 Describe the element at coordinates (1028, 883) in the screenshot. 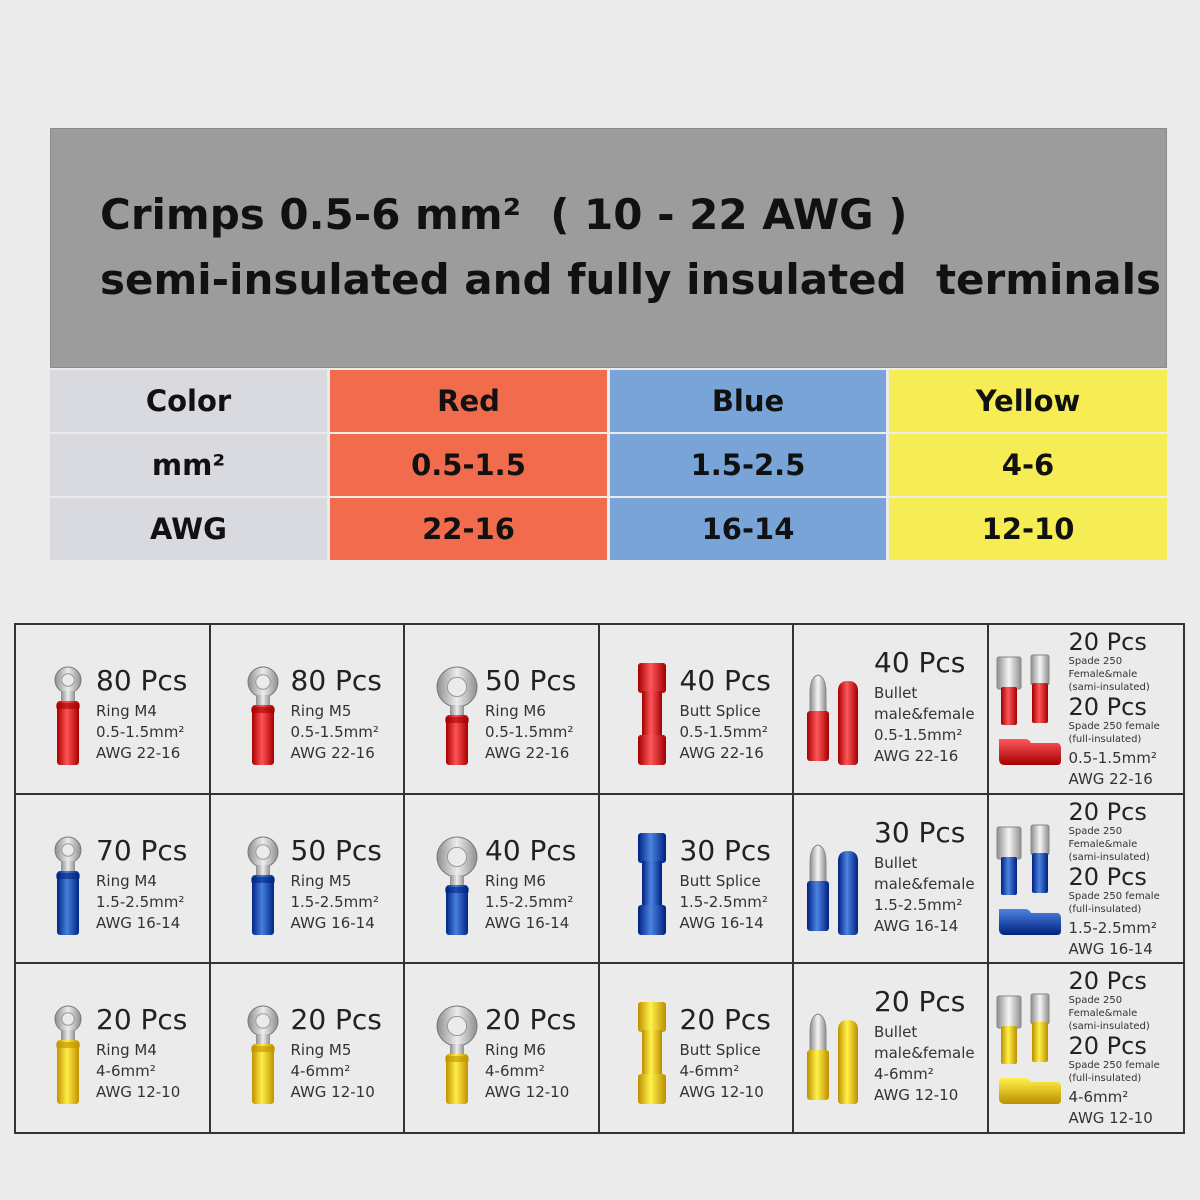

I see `spade-terminal-icon` at that location.